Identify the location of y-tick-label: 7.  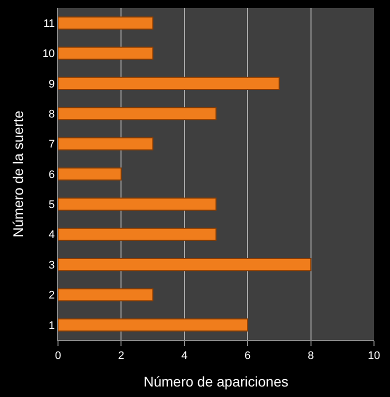
(51, 144).